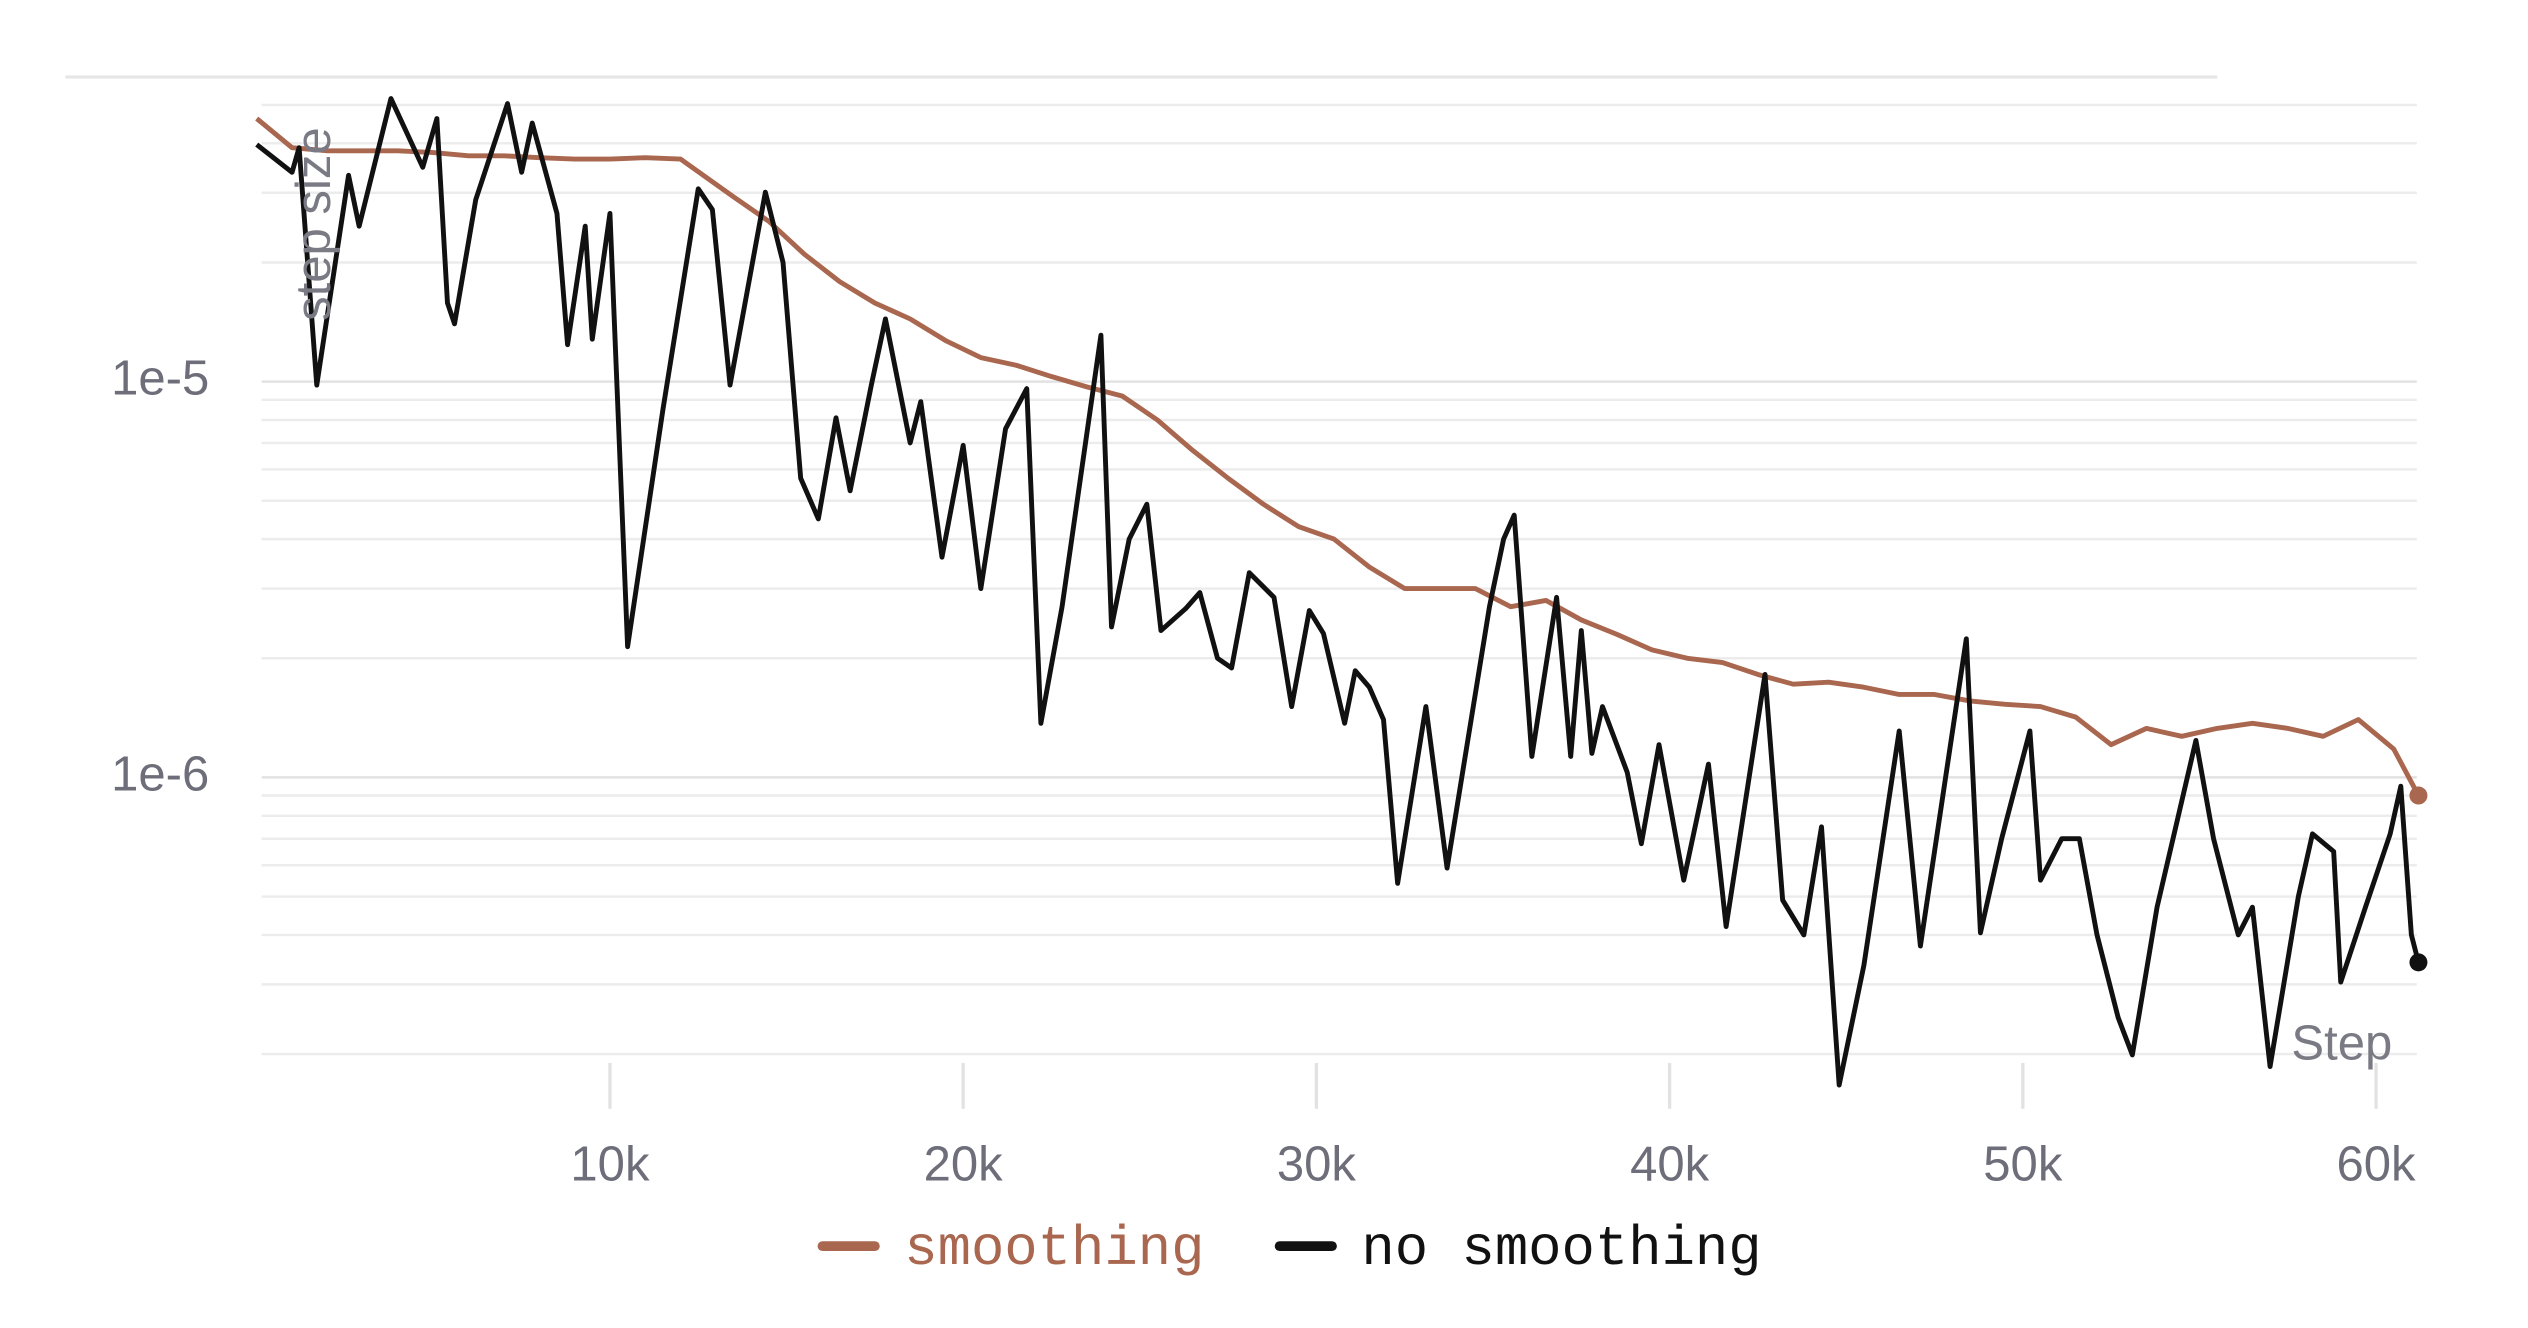 Image resolution: width=2528 pixels, height=1328 pixels. Describe the element at coordinates (314, 224) in the screenshot. I see `y-axis-label: step size` at that location.